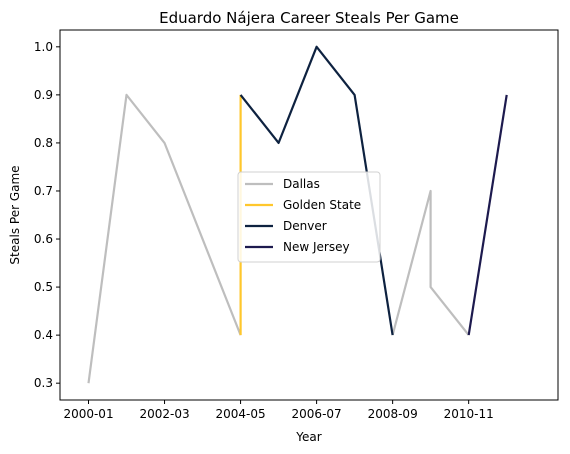 The height and width of the screenshot is (454, 570). I want to click on x-tick-label: 2008-09, so click(393, 414).